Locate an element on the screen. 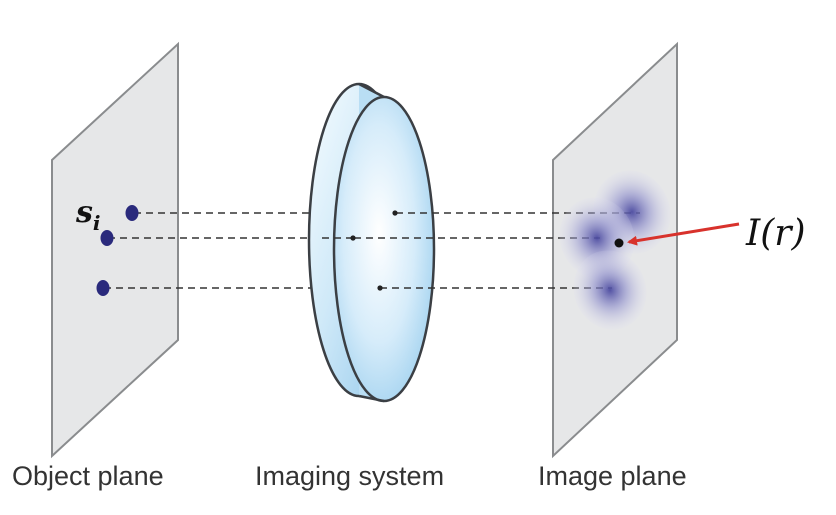  caption-image-plane: Image plane is located at coordinates (612, 476).